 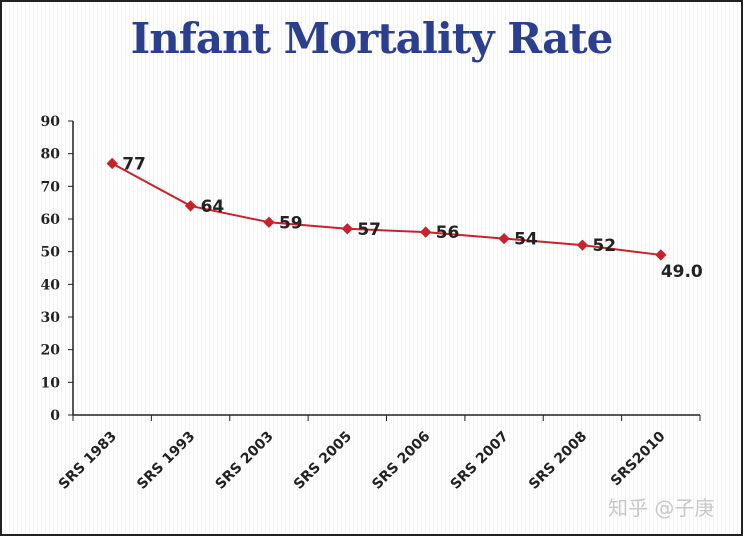 What do you see at coordinates (51, 285) in the screenshot?
I see `y-tick-label: 40` at bounding box center [51, 285].